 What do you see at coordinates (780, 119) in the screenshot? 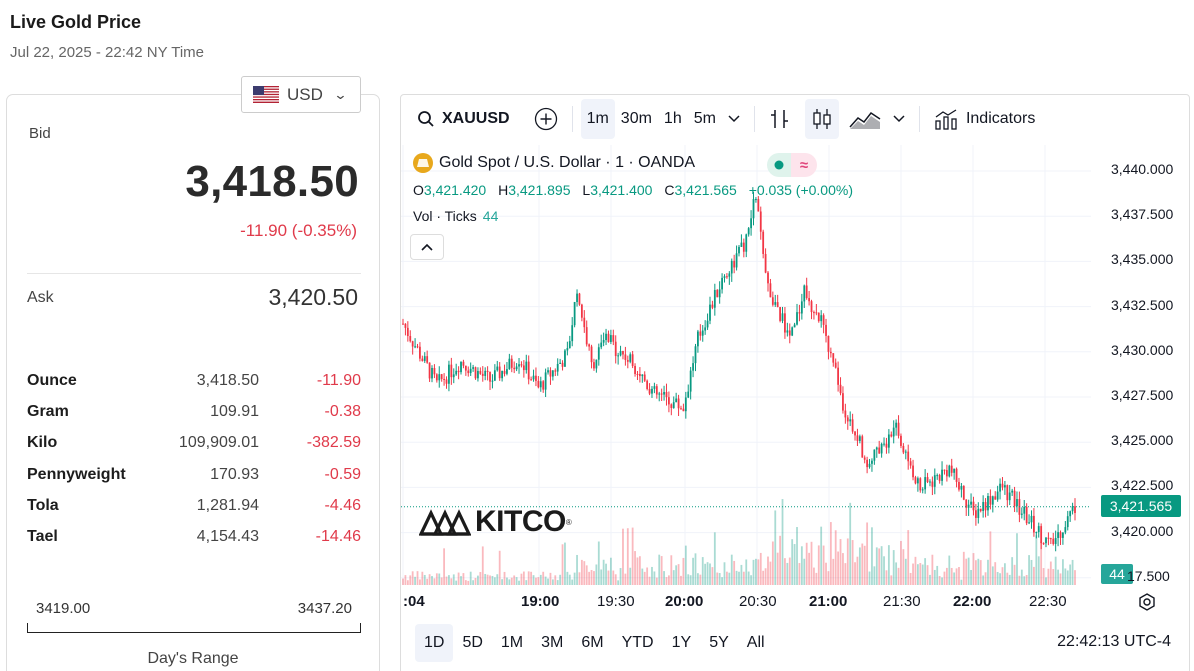
I see `bars-style-button` at bounding box center [780, 119].